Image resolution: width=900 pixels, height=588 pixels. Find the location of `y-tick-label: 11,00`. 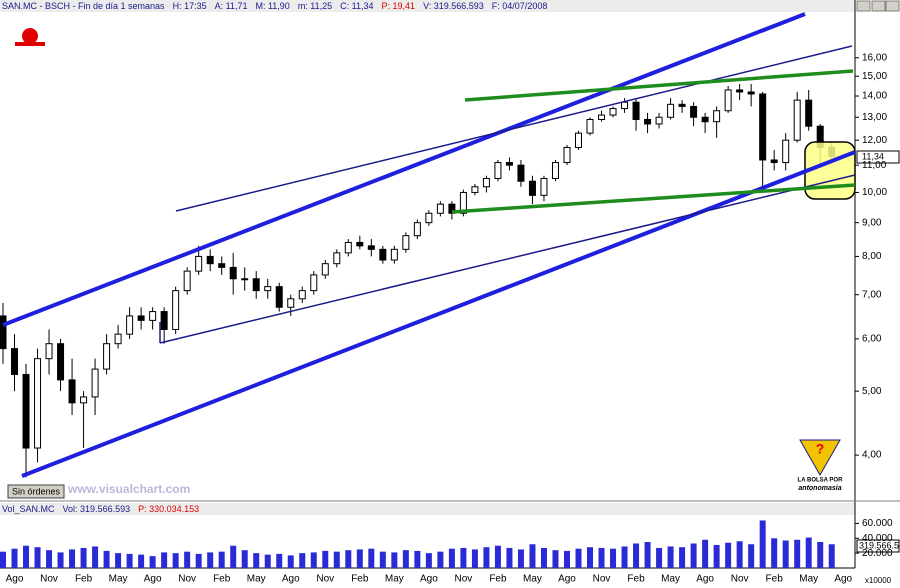

y-tick-label: 11,00 is located at coordinates (874, 165).